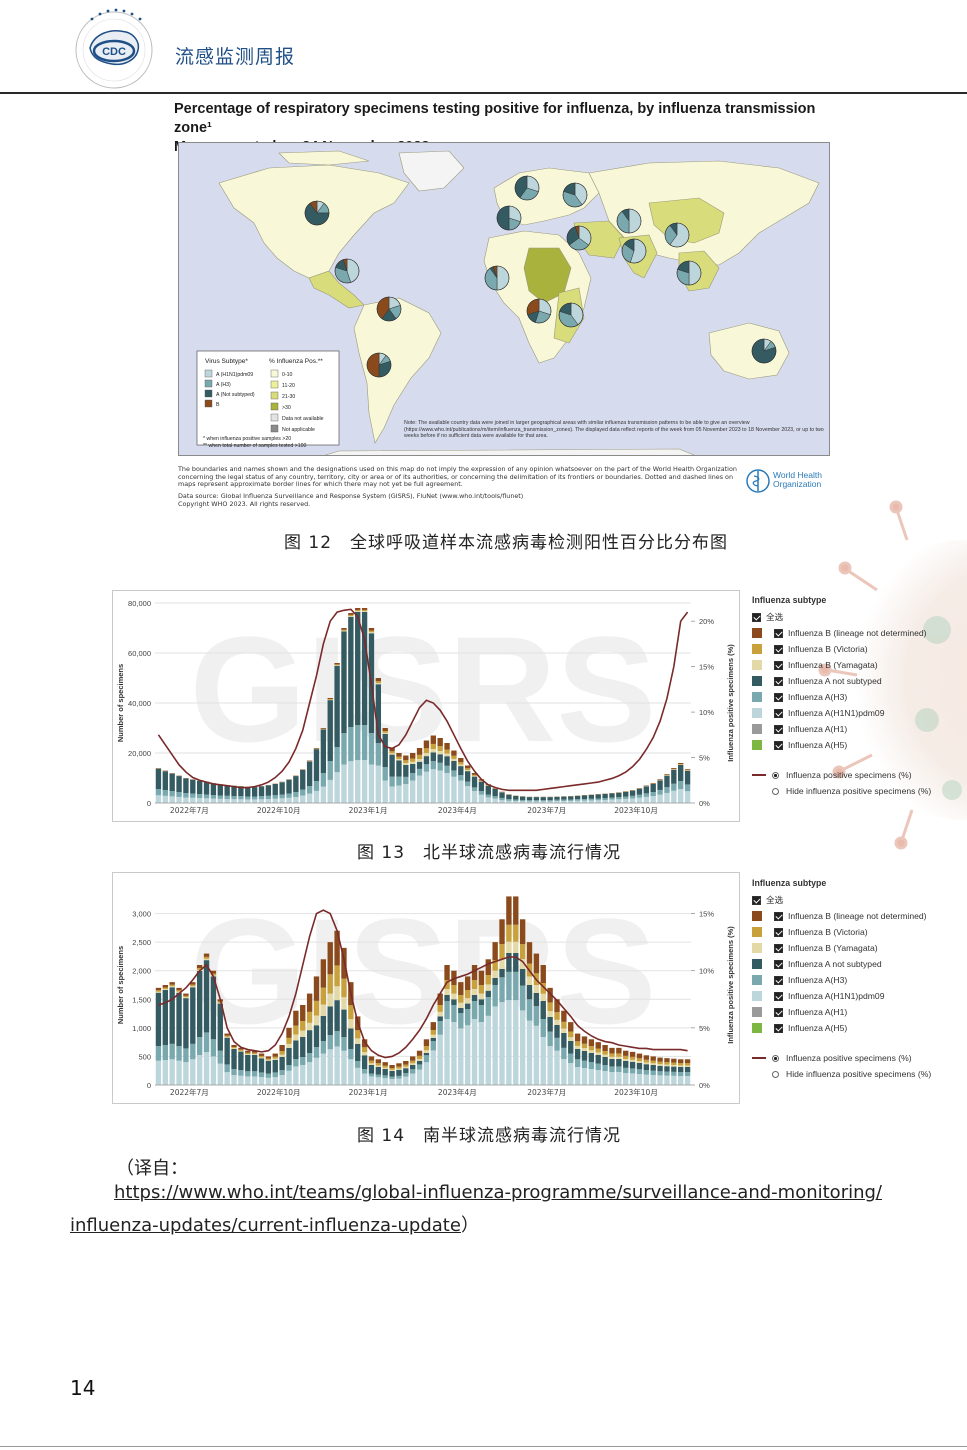  I want to click on virus-illustration-icon, so click(892, 675).